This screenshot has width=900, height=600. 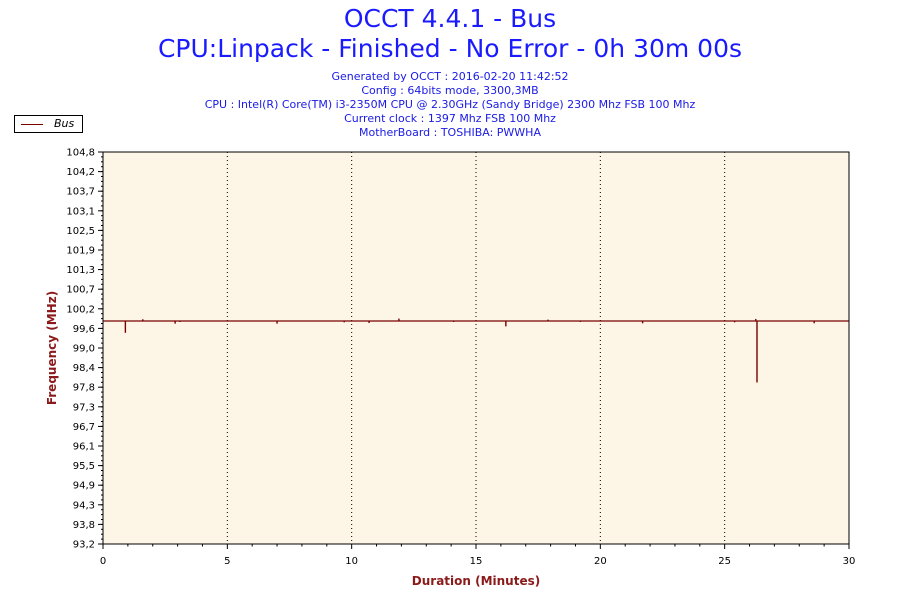 I want to click on legend-swatch, so click(x=32, y=124).